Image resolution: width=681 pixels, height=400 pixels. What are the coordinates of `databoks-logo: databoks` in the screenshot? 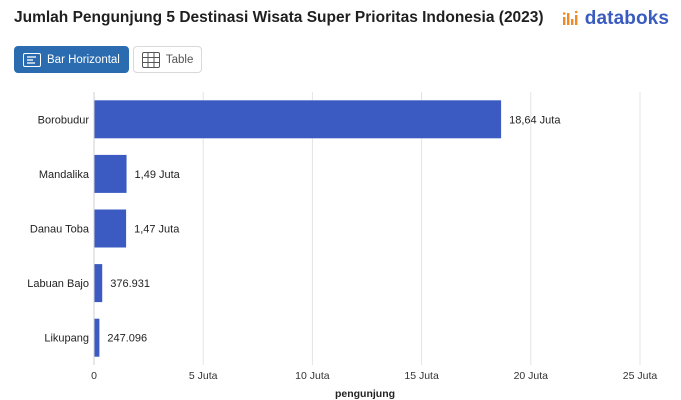 It's located at (615, 19).